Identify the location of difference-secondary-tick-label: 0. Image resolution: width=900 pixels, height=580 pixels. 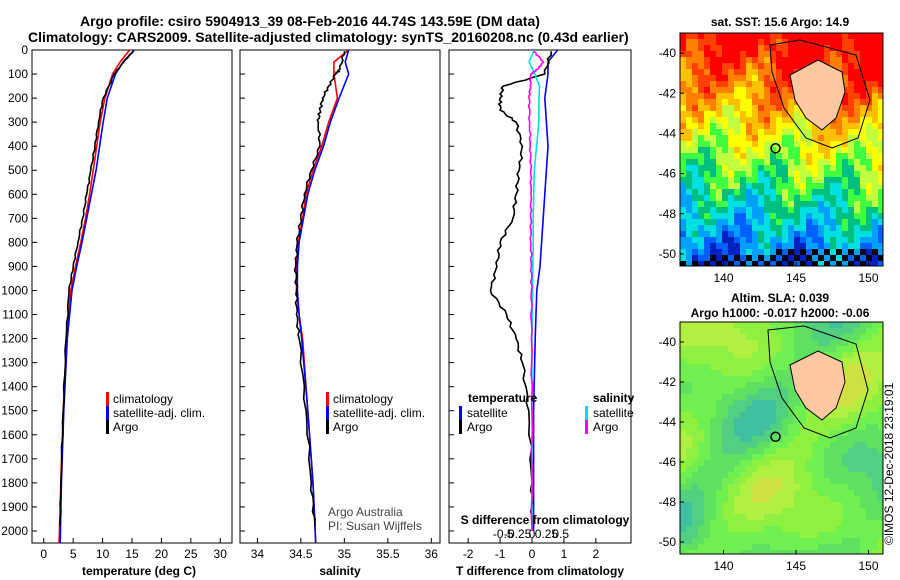
(532, 534).